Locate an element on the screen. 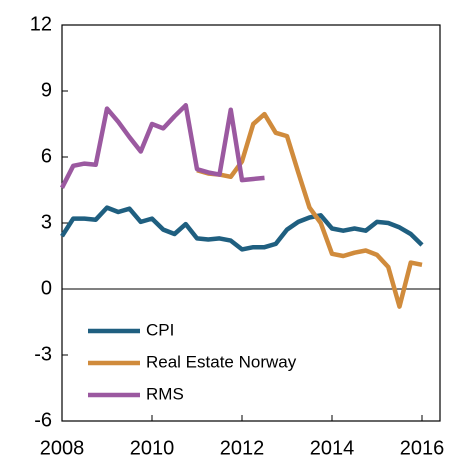  legend-label: RMS is located at coordinates (165, 393).